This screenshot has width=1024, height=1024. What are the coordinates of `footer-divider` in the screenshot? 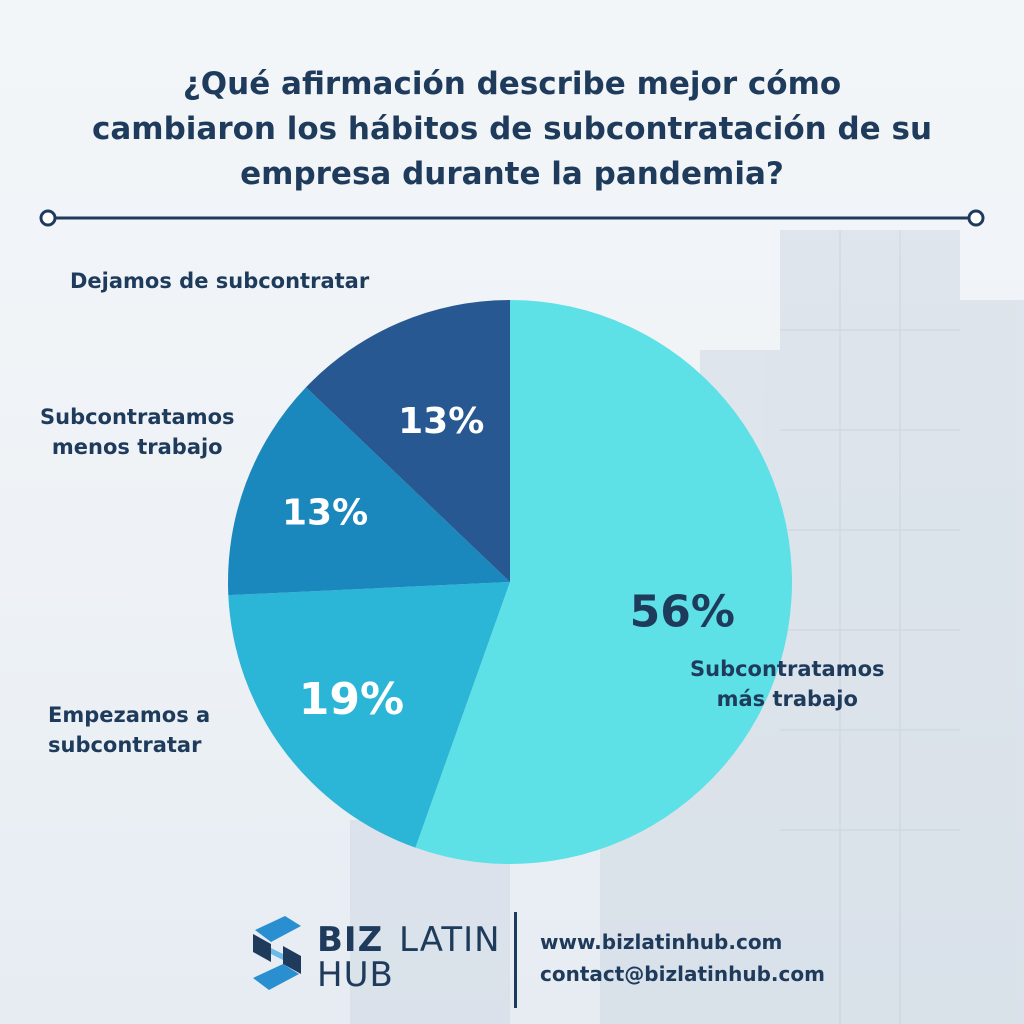 It's located at (515, 960).